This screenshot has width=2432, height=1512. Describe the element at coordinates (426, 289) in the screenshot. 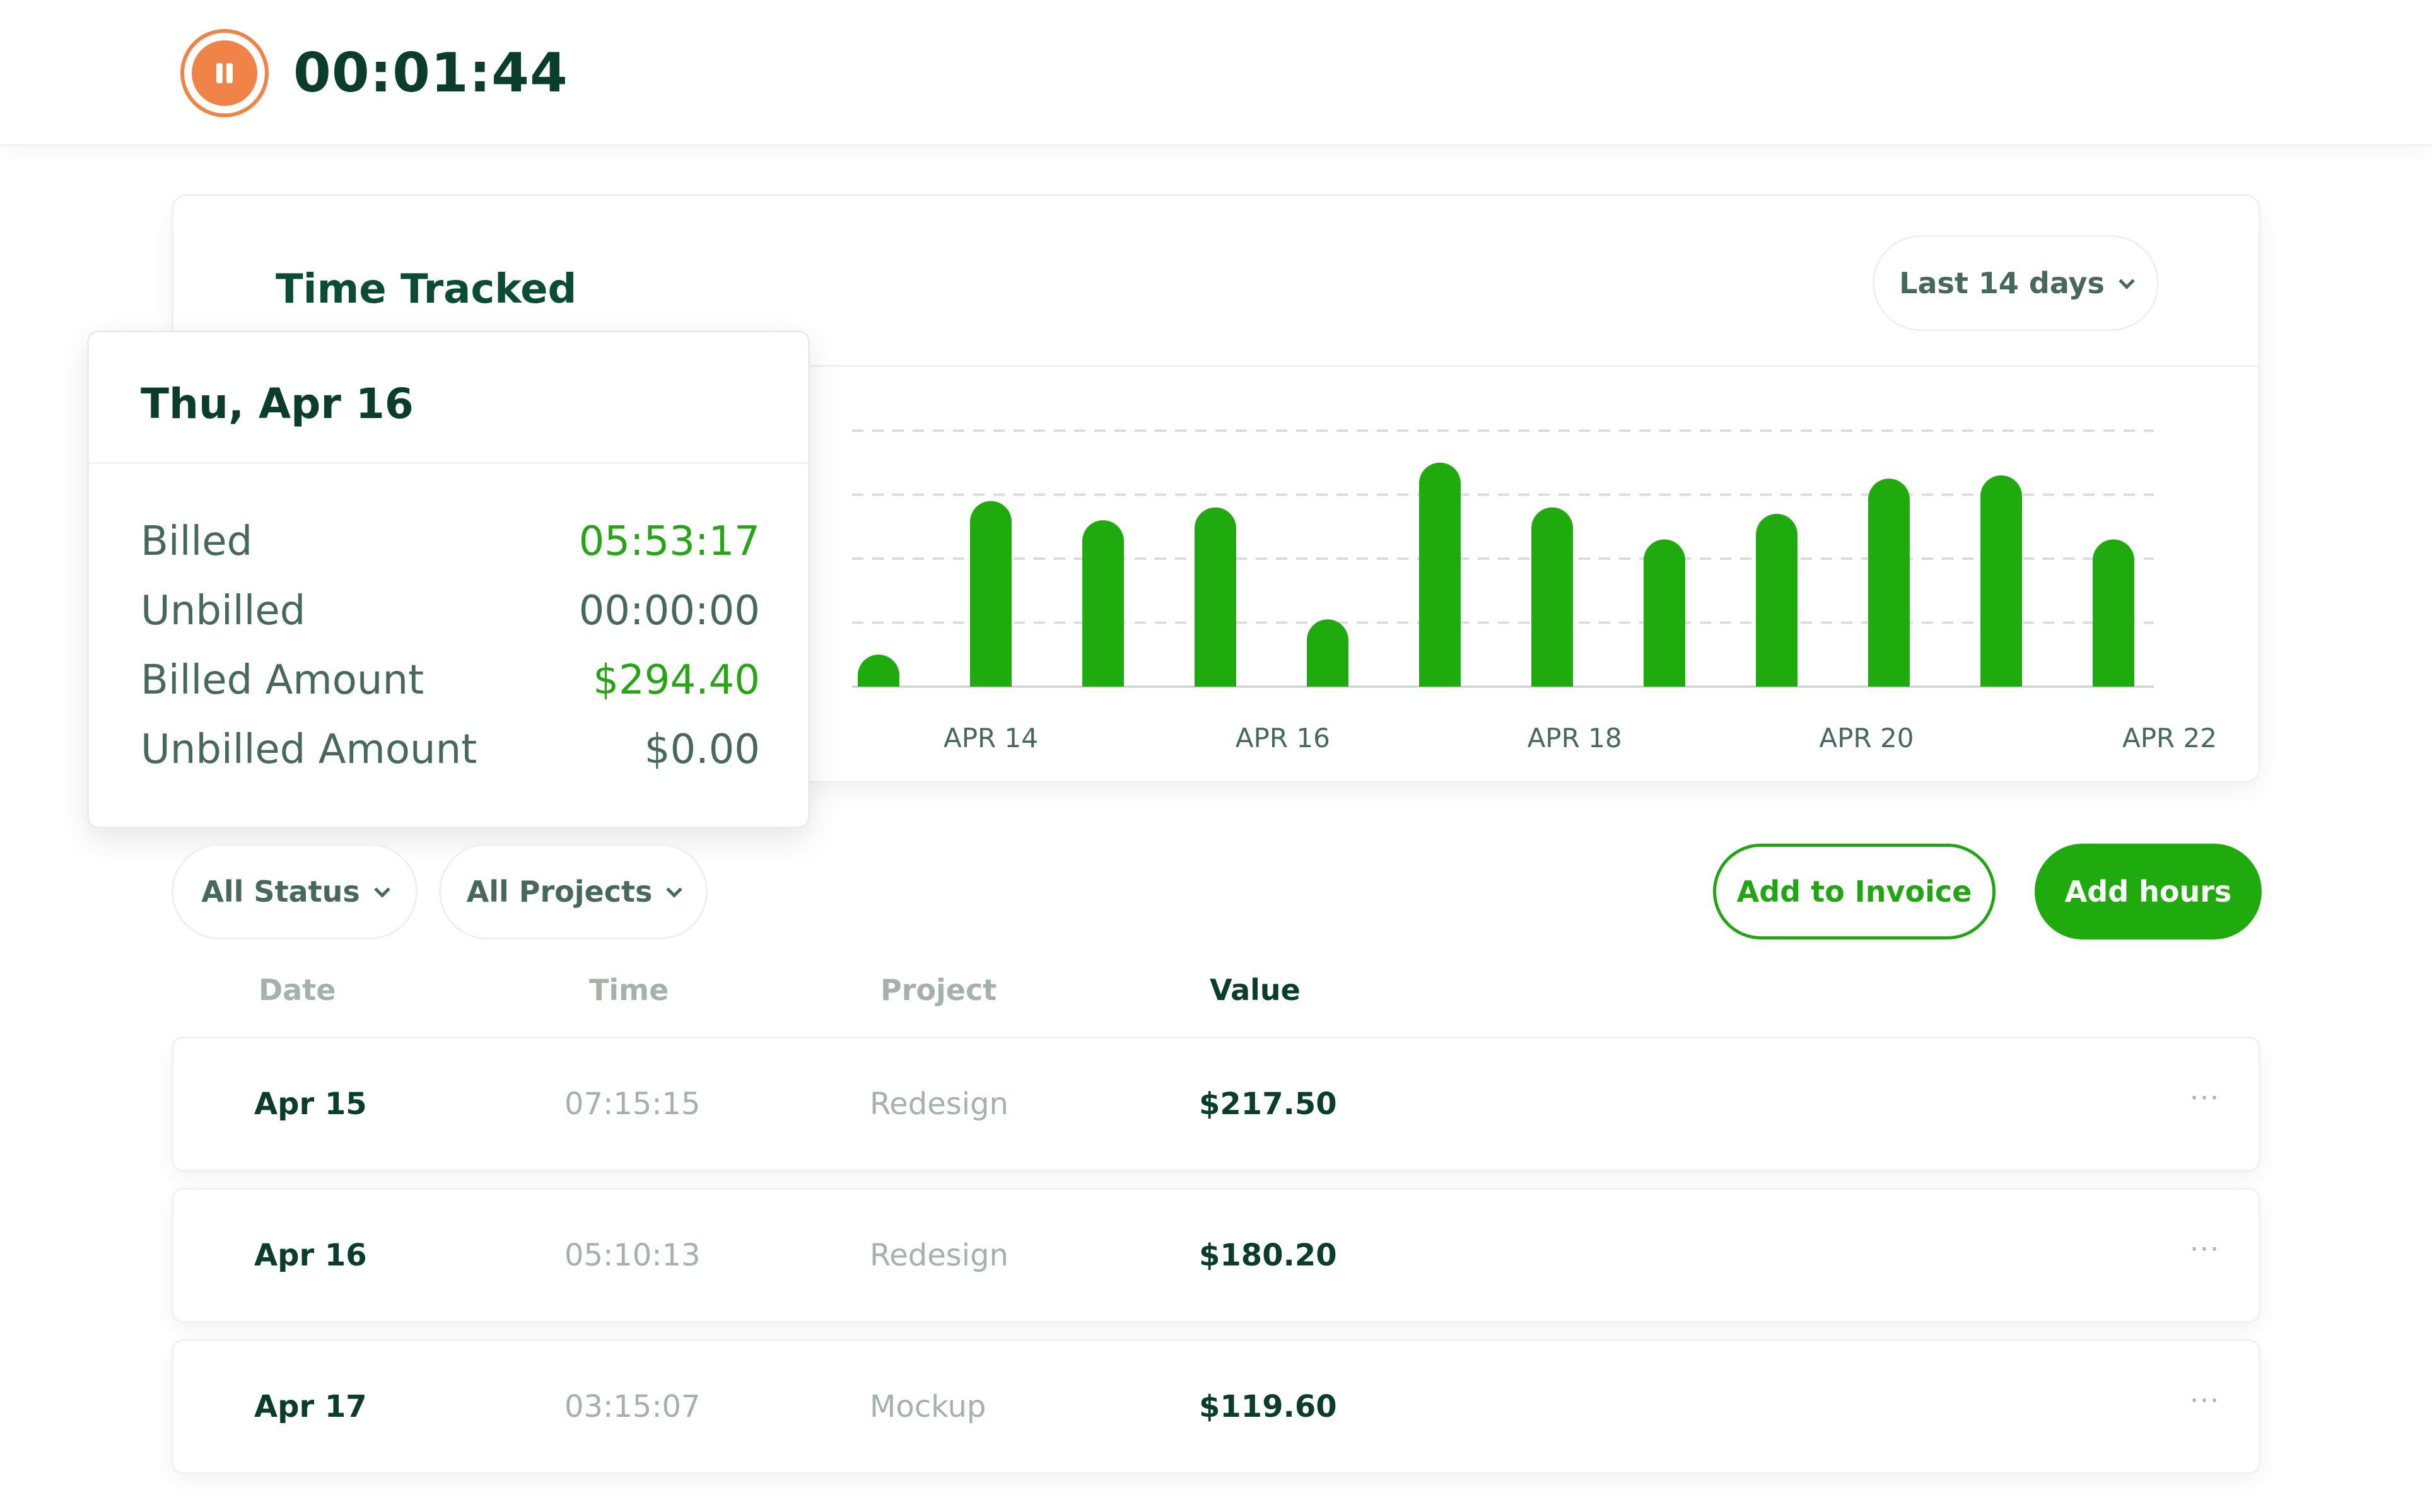

I see `card-title: Time Tracked` at that location.